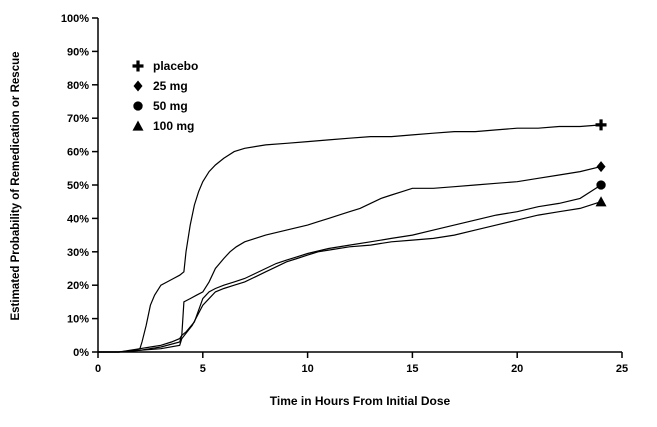 The width and height of the screenshot is (657, 427). I want to click on y-tick-label: 80%, so click(78, 86).